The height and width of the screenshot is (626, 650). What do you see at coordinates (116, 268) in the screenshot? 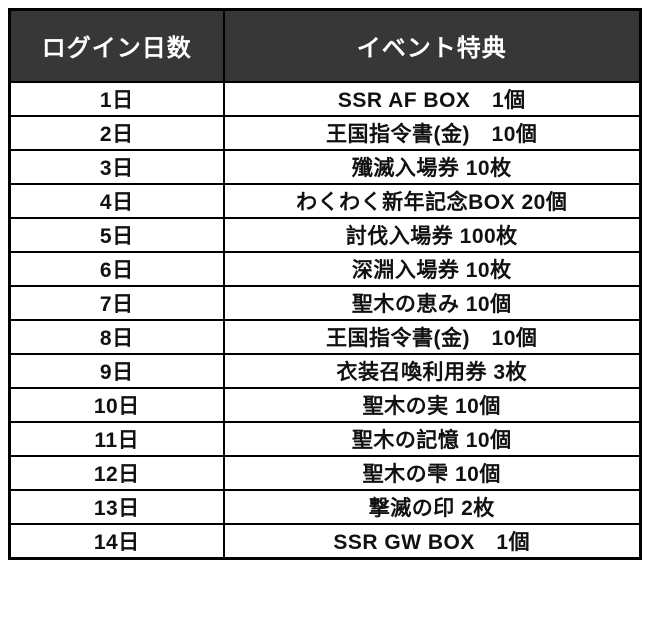
I see `day-cell: 6日` at bounding box center [116, 268].